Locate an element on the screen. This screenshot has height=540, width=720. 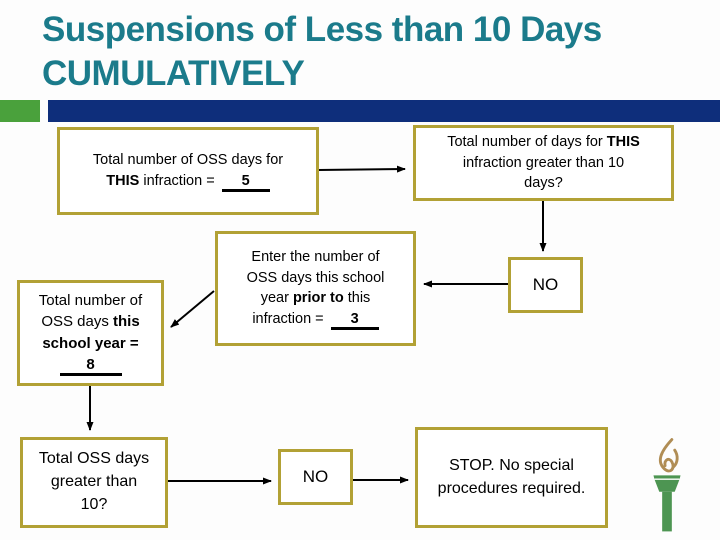
box-text-line: 8 is located at coordinates (90, 365).